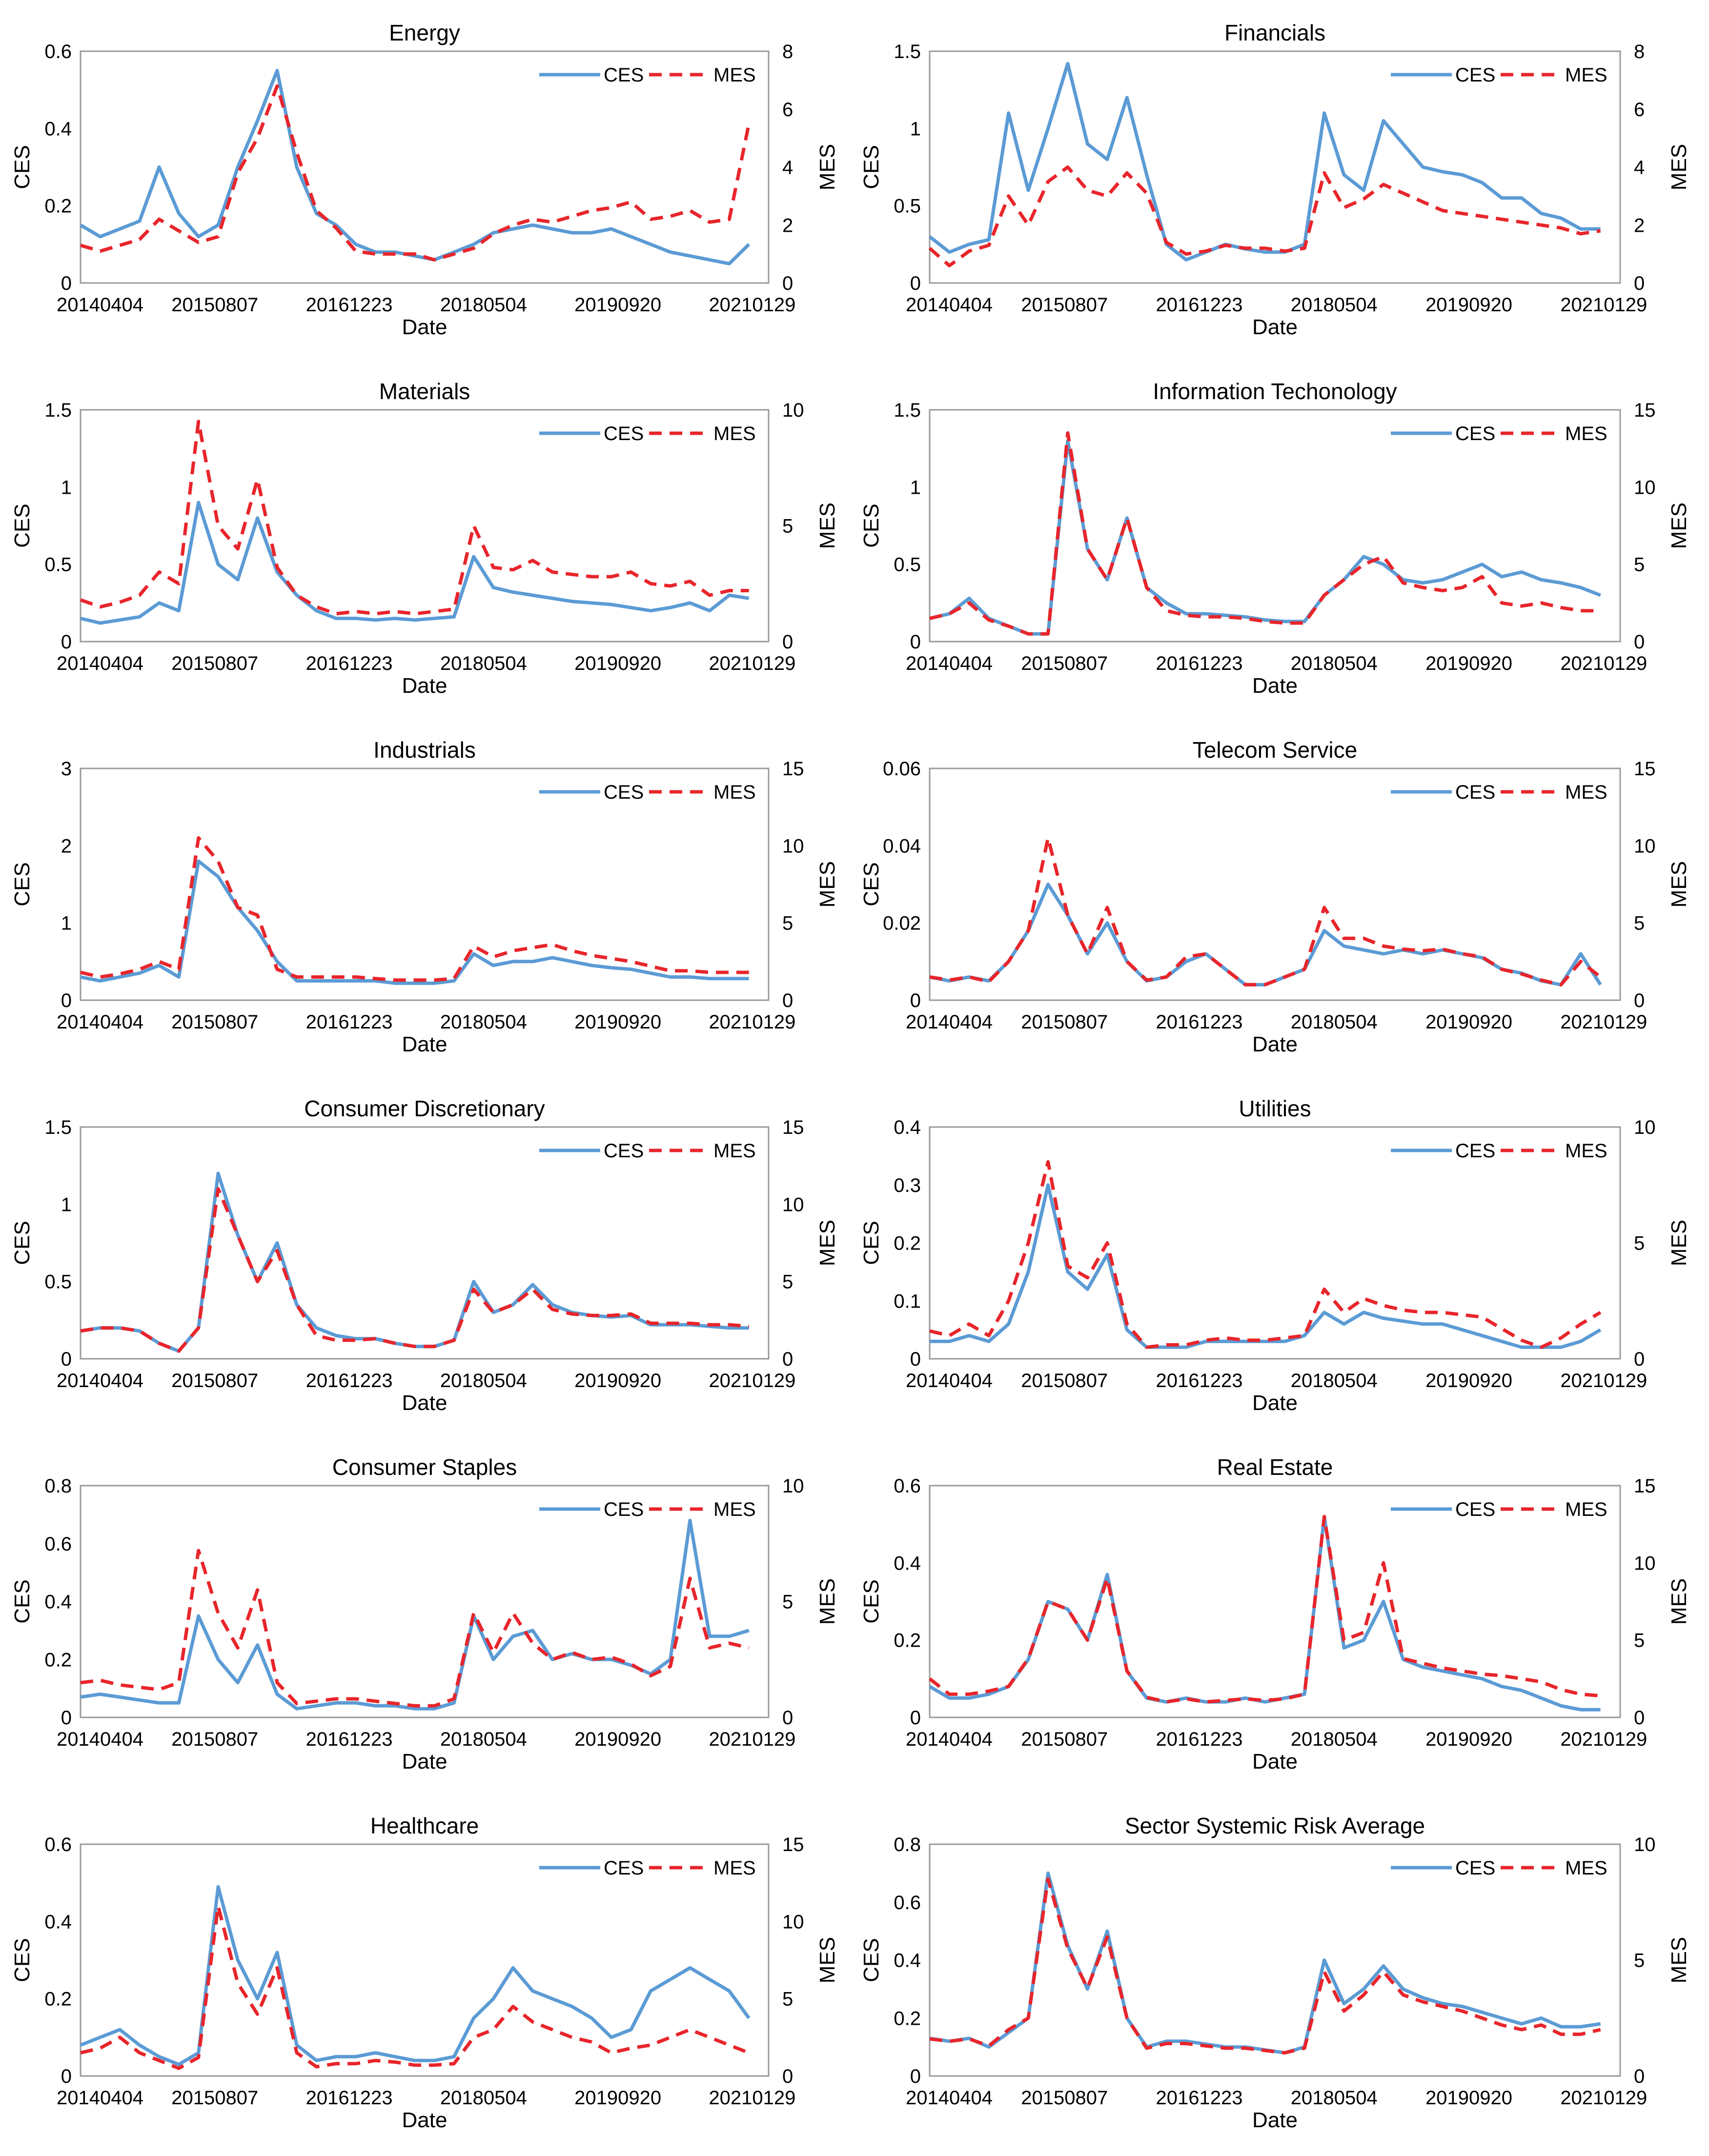  Describe the element at coordinates (1639, 110) in the screenshot. I see `y2-tick-label: 6` at that location.